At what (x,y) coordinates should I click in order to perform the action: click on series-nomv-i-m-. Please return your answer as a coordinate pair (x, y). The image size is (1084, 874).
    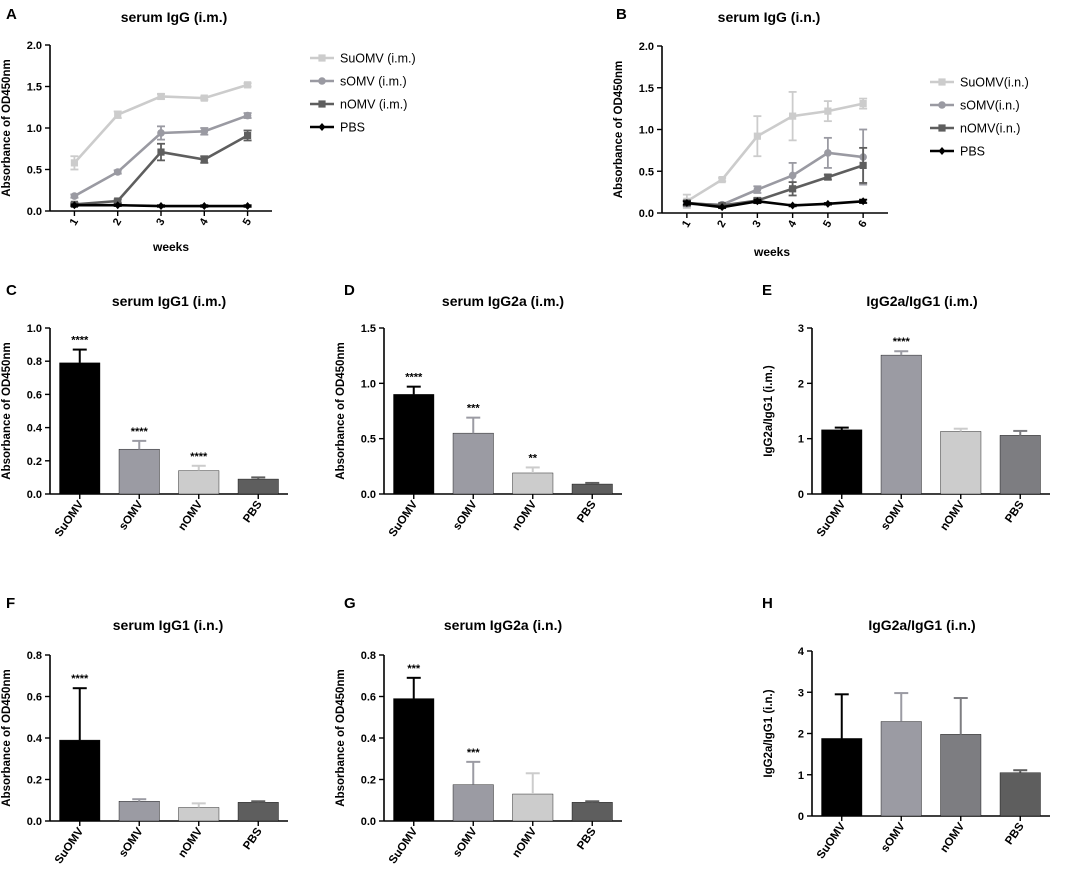
    Looking at the image, I should click on (161, 168).